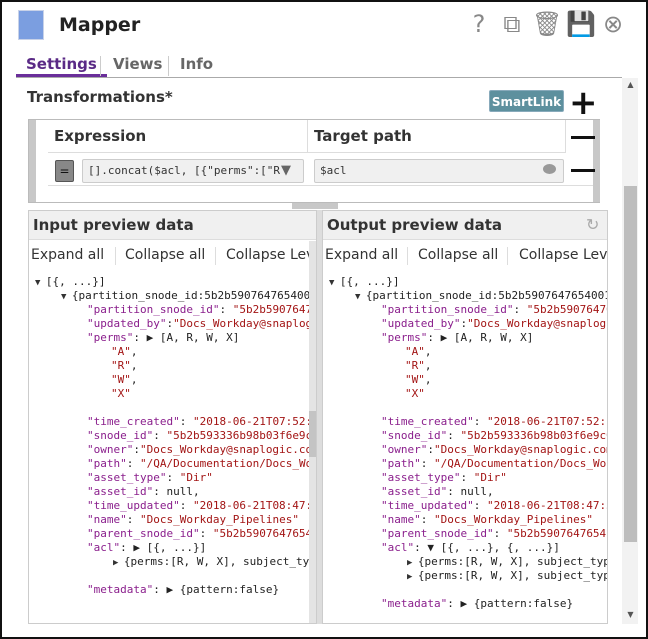  Describe the element at coordinates (494, 422) in the screenshot. I see `tree-line: "time_created": "2018-06-21T07:52:1` at that location.